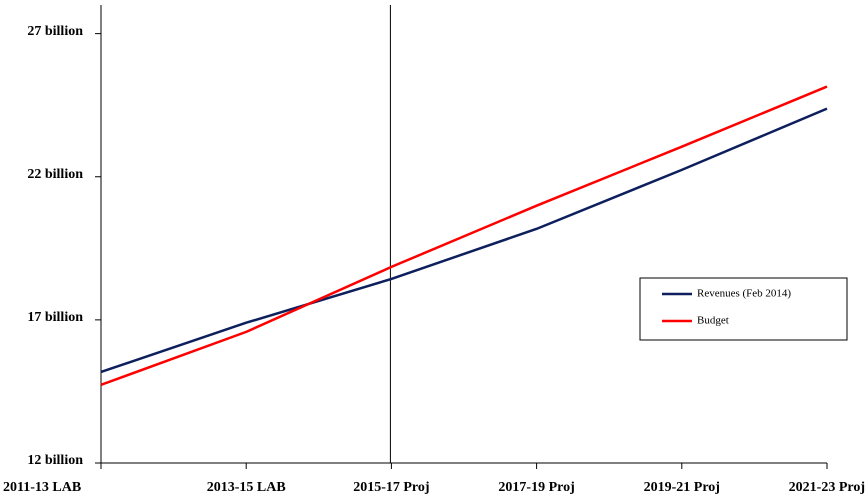 The width and height of the screenshot is (868, 502). Describe the element at coordinates (713, 321) in the screenshot. I see `legend-label: Budget` at that location.